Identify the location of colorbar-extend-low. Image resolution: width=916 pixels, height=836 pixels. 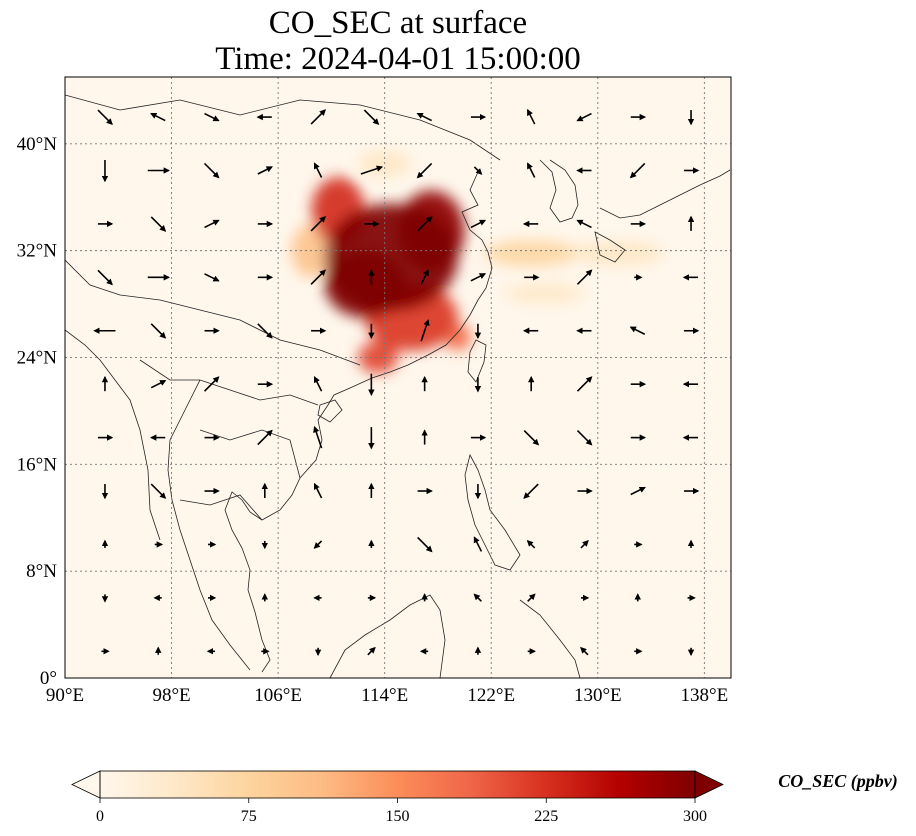
(86, 784).